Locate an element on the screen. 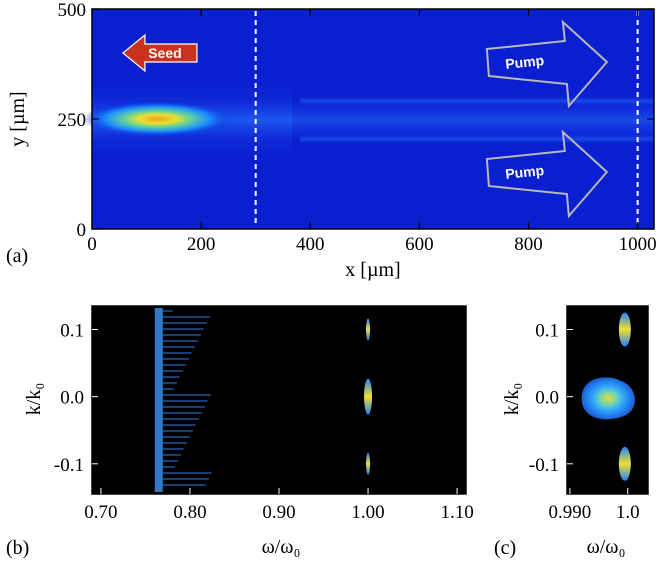 The image size is (664, 566). y-tick-label-a: 500 is located at coordinates (72, 10).